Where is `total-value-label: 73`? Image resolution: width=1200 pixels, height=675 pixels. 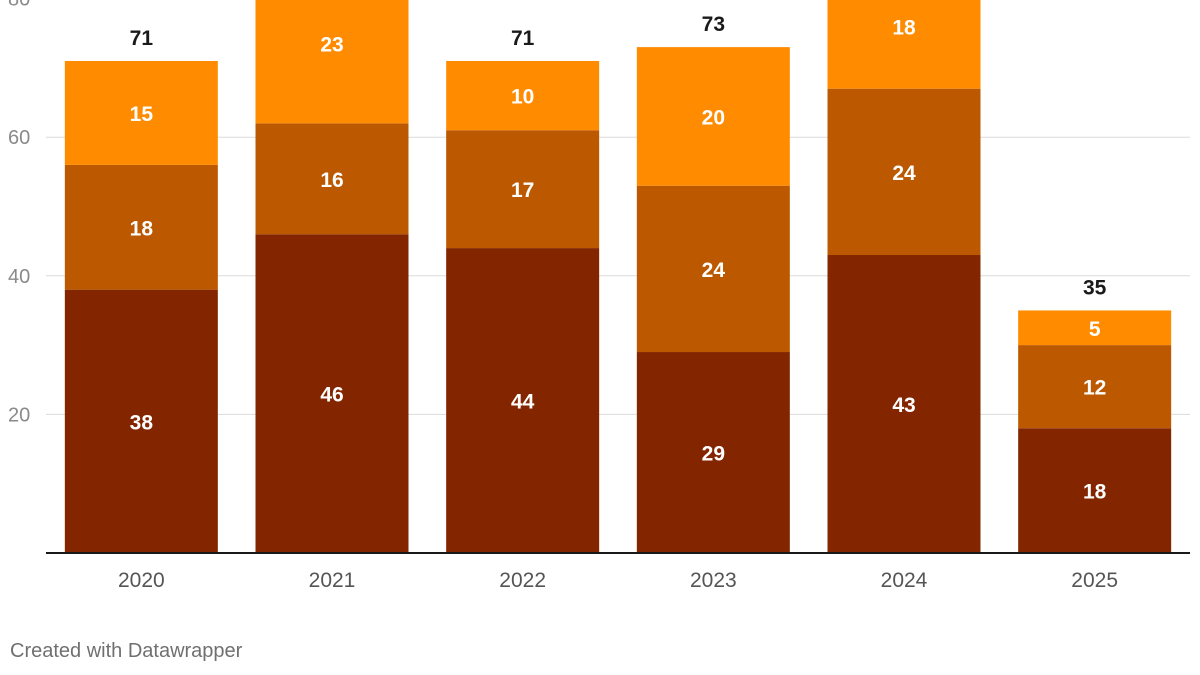
total-value-label: 73 is located at coordinates (713, 24).